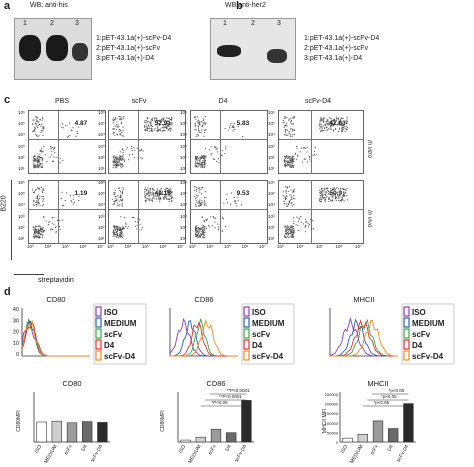 The image size is (474, 467). Describe the element at coordinates (25, 23) in the screenshot. I see `lane-label: 1` at that location.